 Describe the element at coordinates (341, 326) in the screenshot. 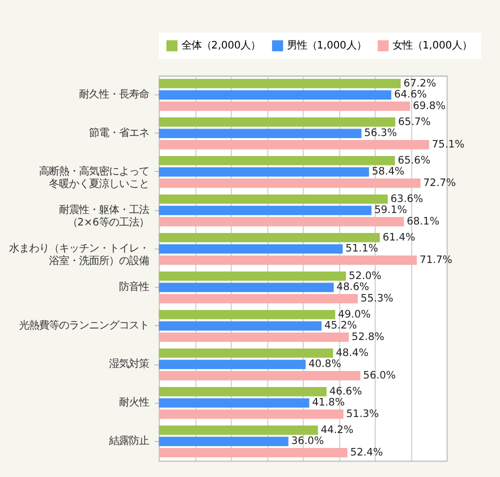

I see `data-label: 45.2%` at that location.